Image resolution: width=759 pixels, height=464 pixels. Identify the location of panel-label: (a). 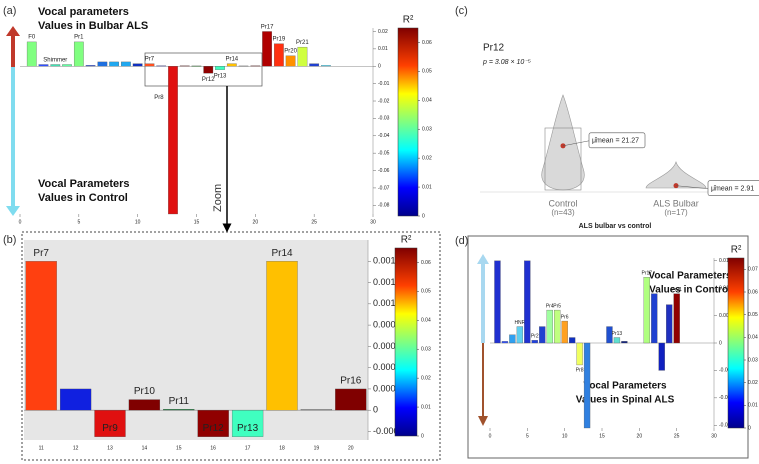
(9, 11).